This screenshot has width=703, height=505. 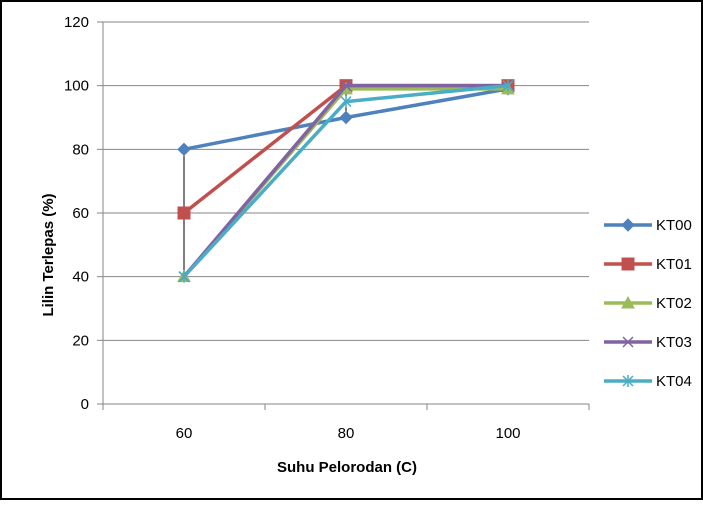 What do you see at coordinates (48, 254) in the screenshot?
I see `y-axis-title: Lilin Terlepas (%)` at bounding box center [48, 254].